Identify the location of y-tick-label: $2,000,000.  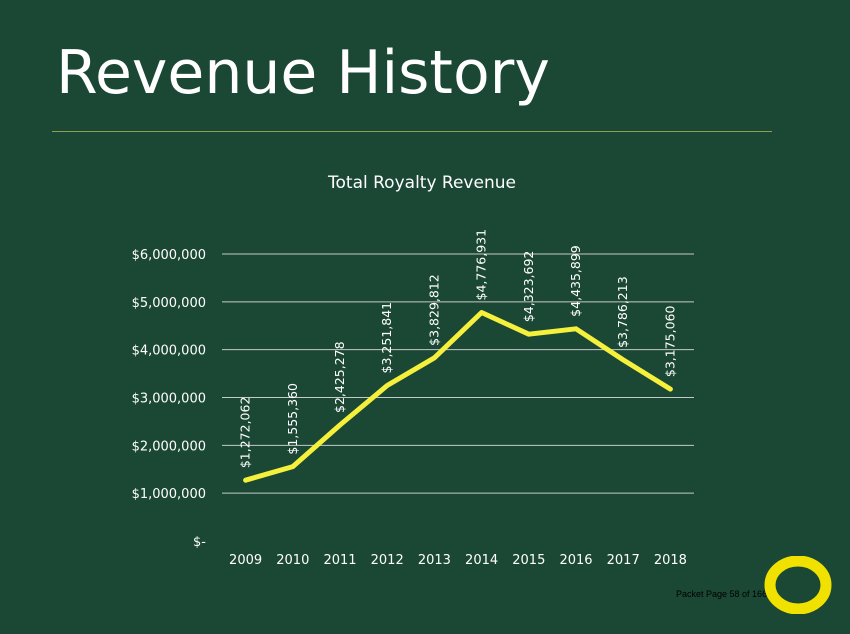
(169, 446).